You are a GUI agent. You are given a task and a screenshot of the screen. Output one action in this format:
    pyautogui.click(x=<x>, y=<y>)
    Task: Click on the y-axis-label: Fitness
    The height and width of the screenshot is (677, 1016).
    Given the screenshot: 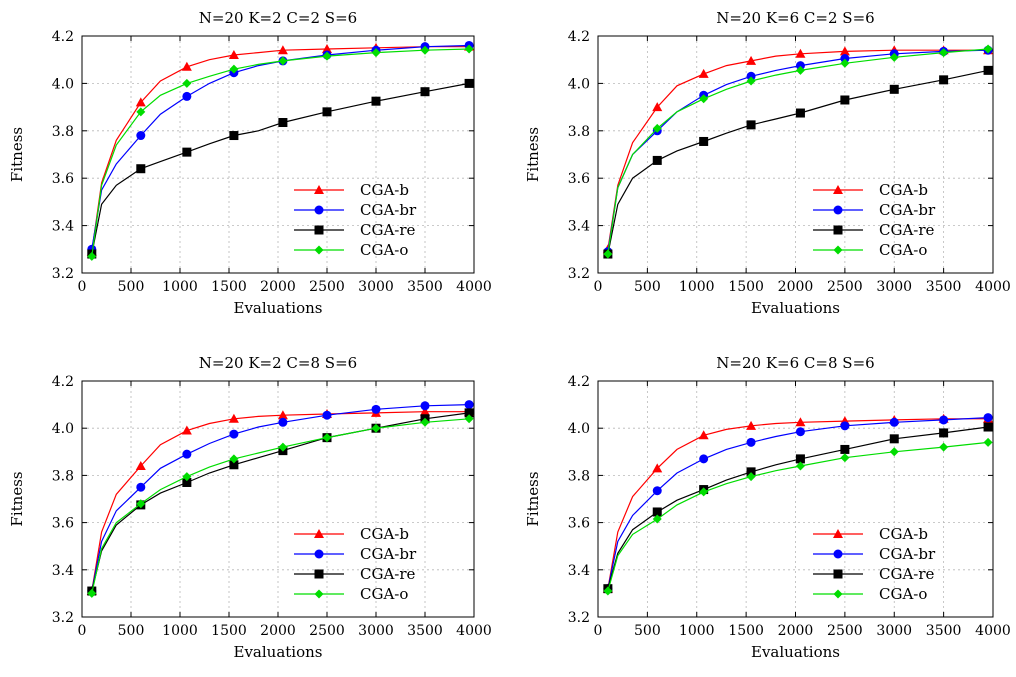 What is the action you would take?
    pyautogui.click(x=17, y=498)
    